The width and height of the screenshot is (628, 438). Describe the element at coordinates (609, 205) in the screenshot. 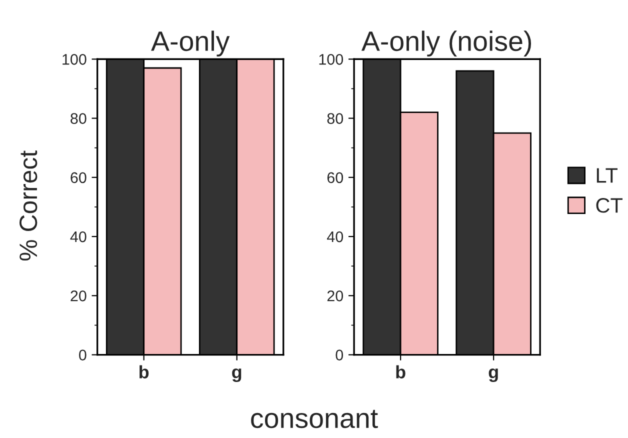

I see `legend-label: CT` at that location.